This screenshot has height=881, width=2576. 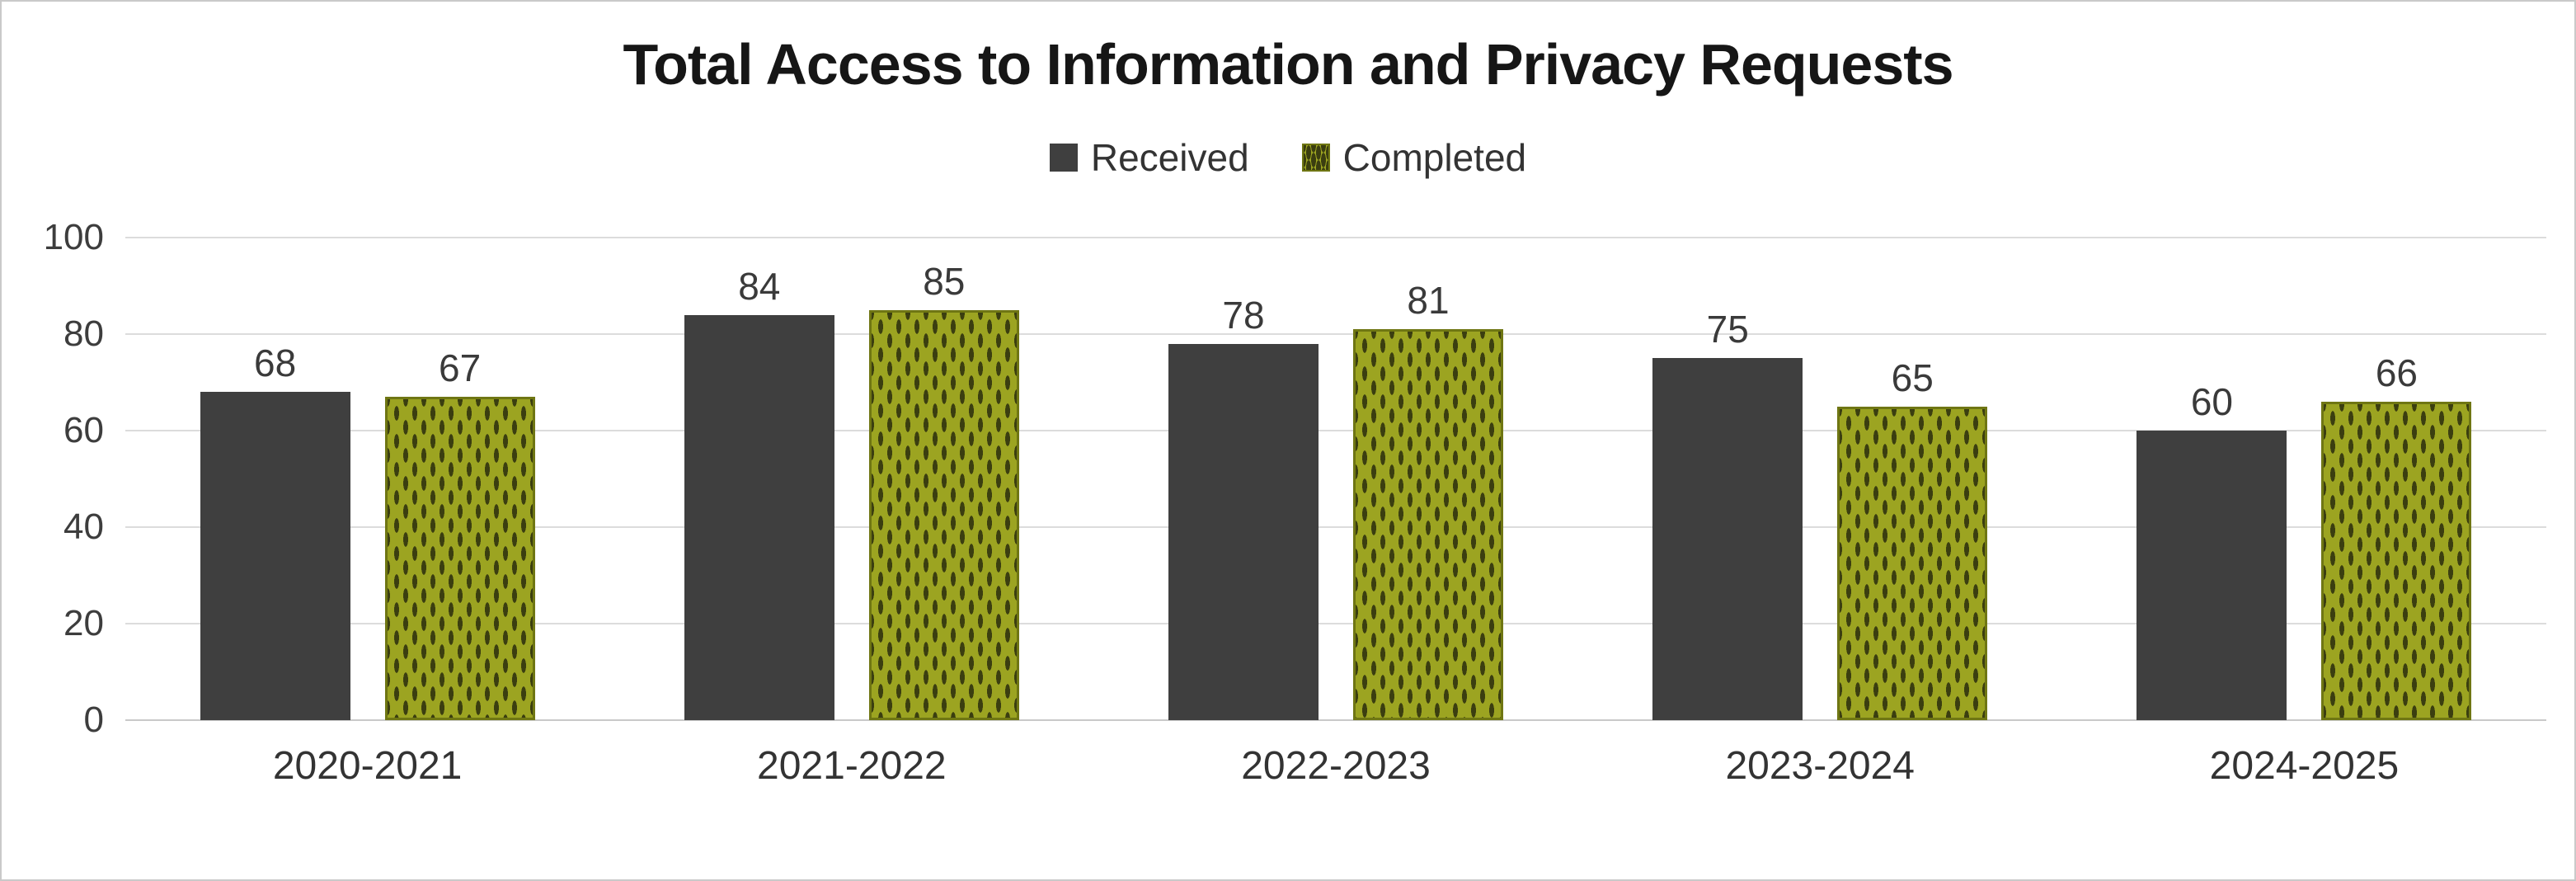 I want to click on x-tick-label: 2023-2024, so click(x=1820, y=766).